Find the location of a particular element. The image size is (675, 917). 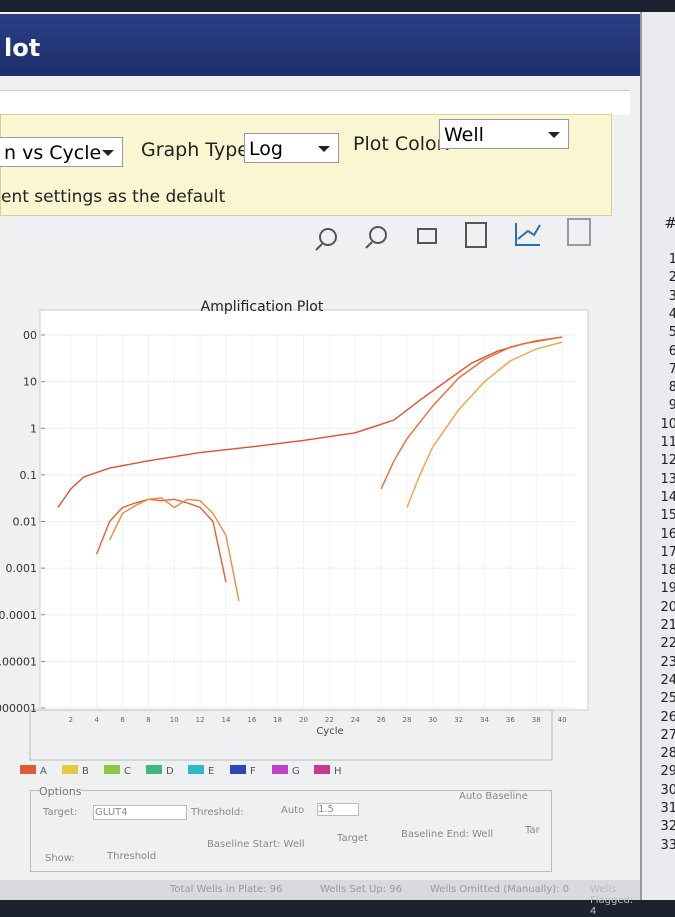

toolbar-icons is located at coordinates (453, 234).